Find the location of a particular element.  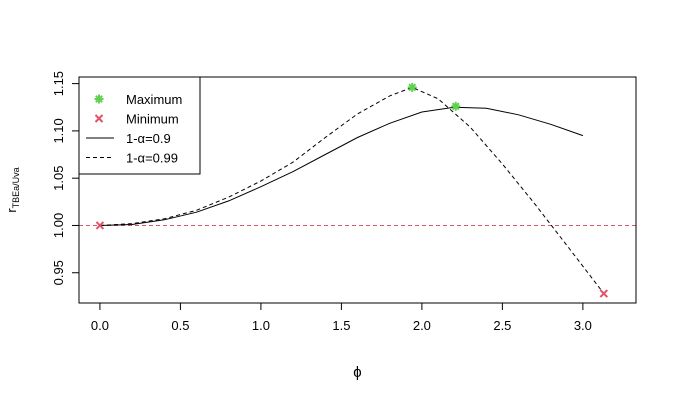

y-axis-label-main: r is located at coordinates (11, 210).